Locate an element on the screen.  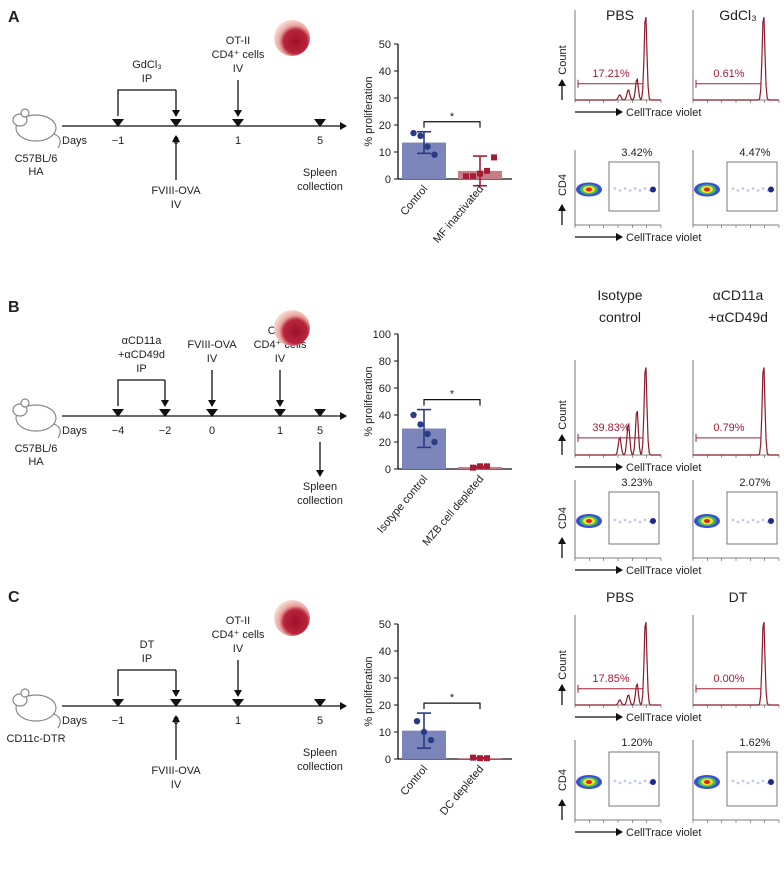
flow-title: control is located at coordinates (620, 317).